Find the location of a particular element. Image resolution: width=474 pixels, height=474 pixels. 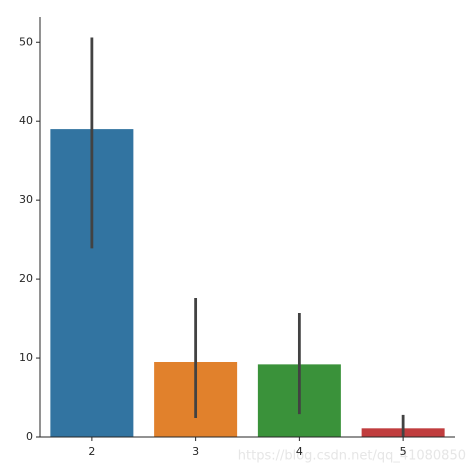

x-tick-label: 3 is located at coordinates (195, 451).